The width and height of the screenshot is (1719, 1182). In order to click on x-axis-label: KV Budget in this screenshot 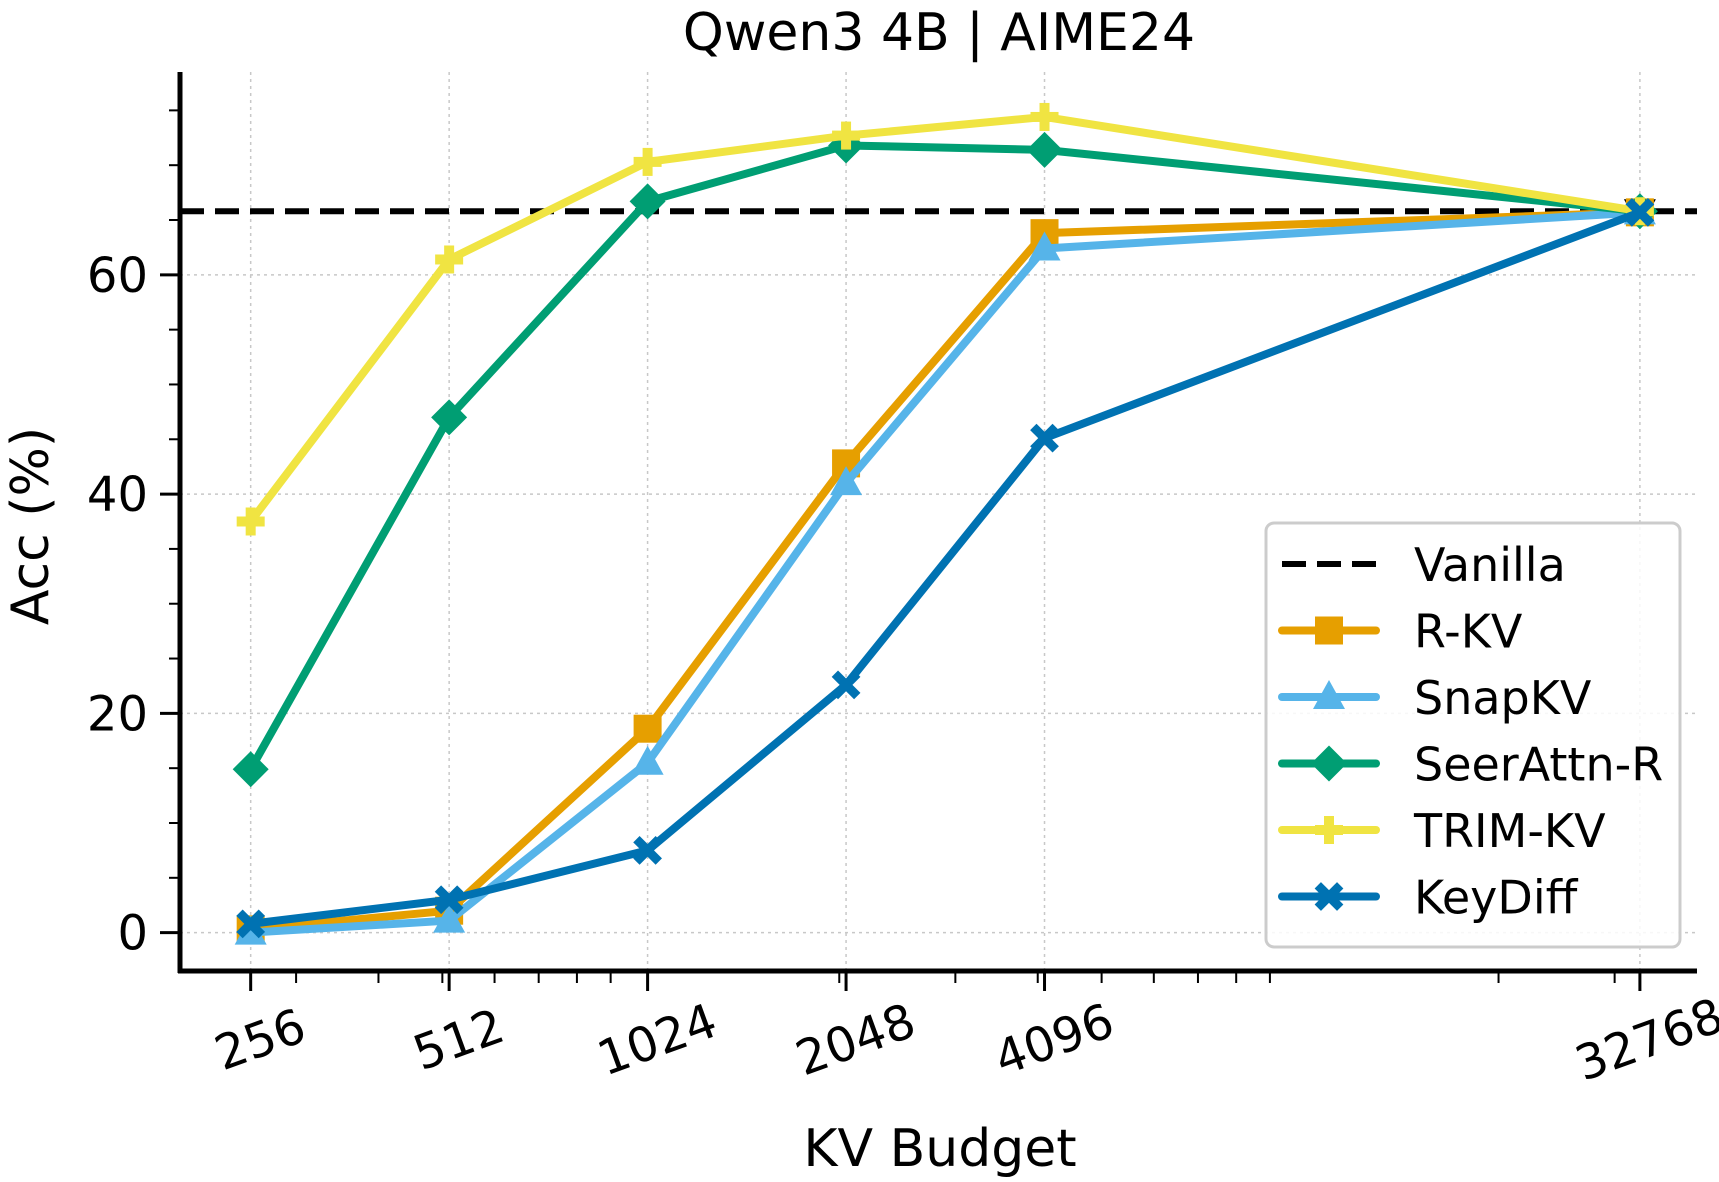, I will do `click(939, 1149)`.